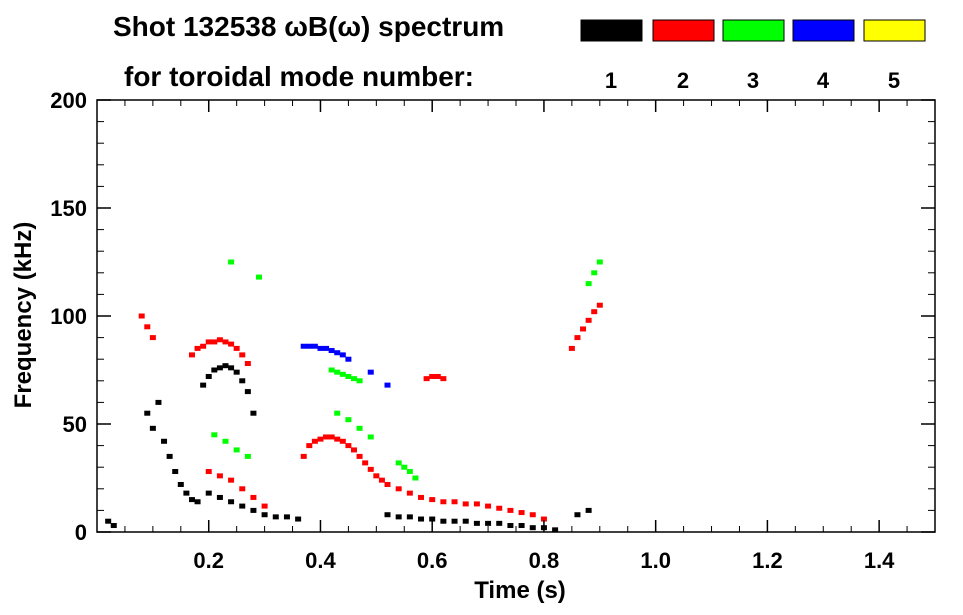 The width and height of the screenshot is (963, 615). Describe the element at coordinates (409, 517) in the screenshot. I see `n=1-point-31` at that location.